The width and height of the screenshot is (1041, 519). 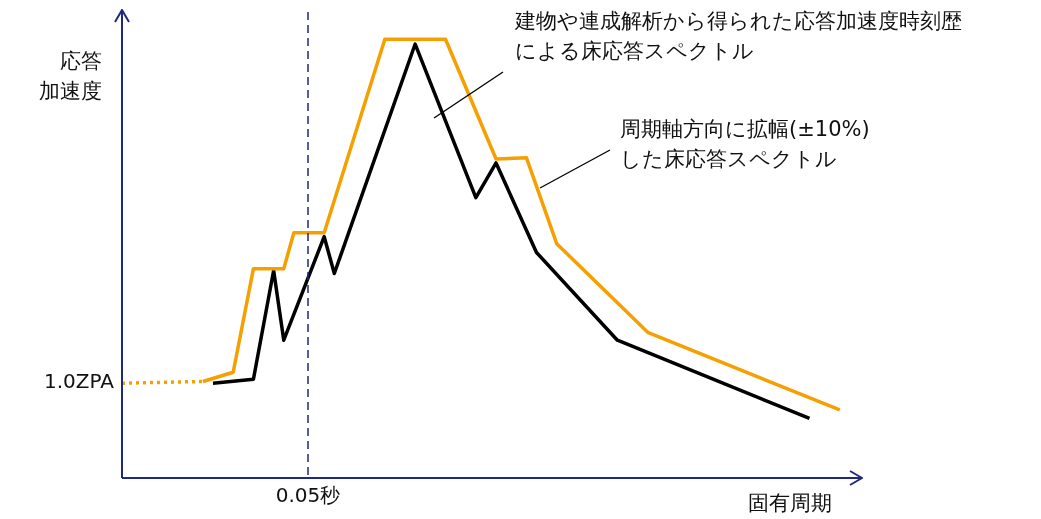 I want to click on y-axis-title: 応答加速度, so click(x=70, y=75).